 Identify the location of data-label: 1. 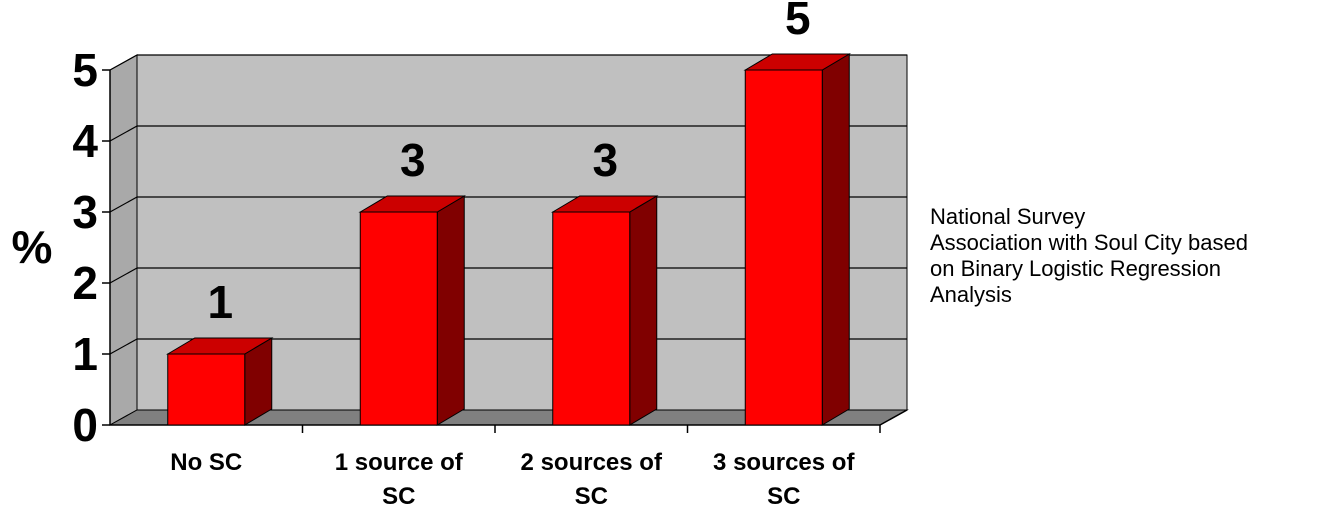
(220, 302).